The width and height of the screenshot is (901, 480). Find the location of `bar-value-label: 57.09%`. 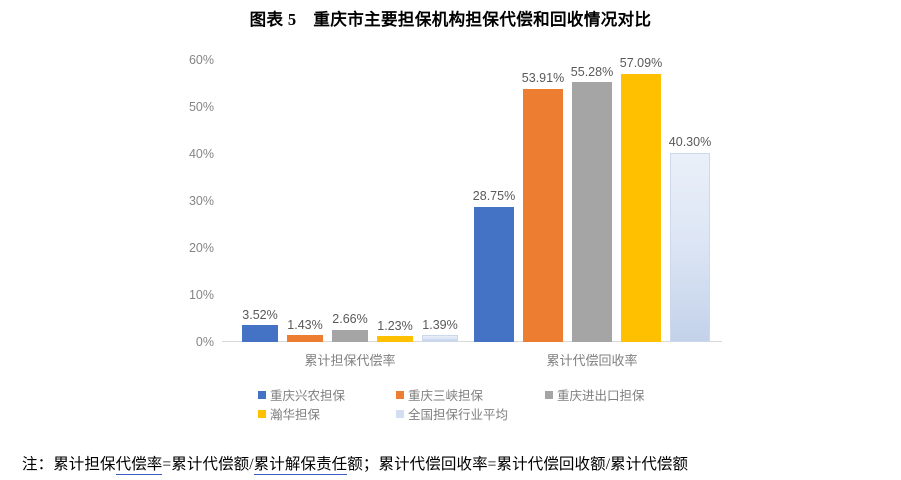

bar-value-label: 57.09% is located at coordinates (641, 63).